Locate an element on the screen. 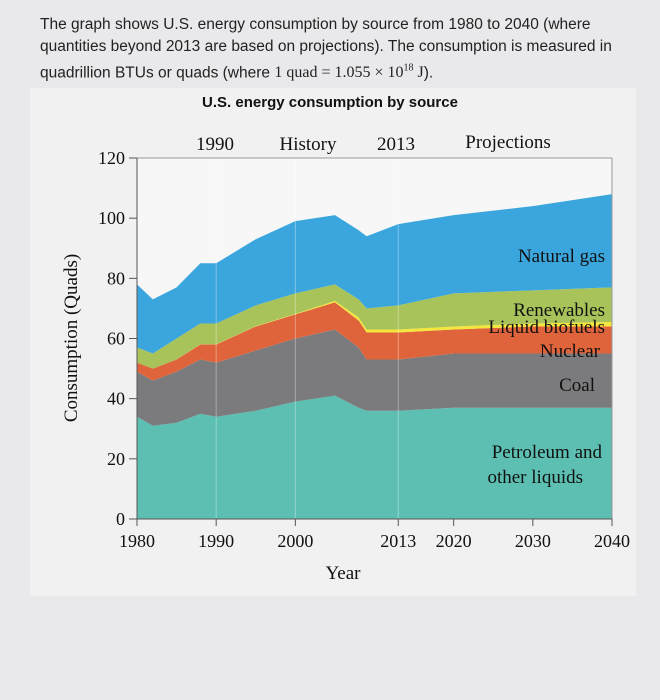 The image size is (660, 700). x-tick-label: 2040 is located at coordinates (612, 541).